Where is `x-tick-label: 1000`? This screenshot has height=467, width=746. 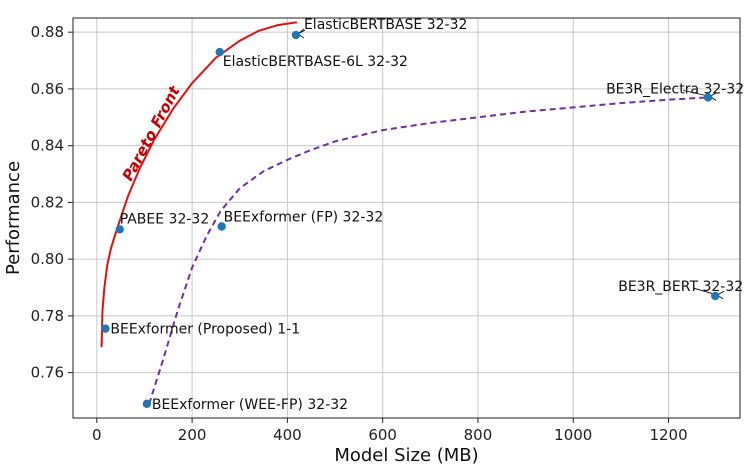 x-tick-label: 1000 is located at coordinates (573, 435).